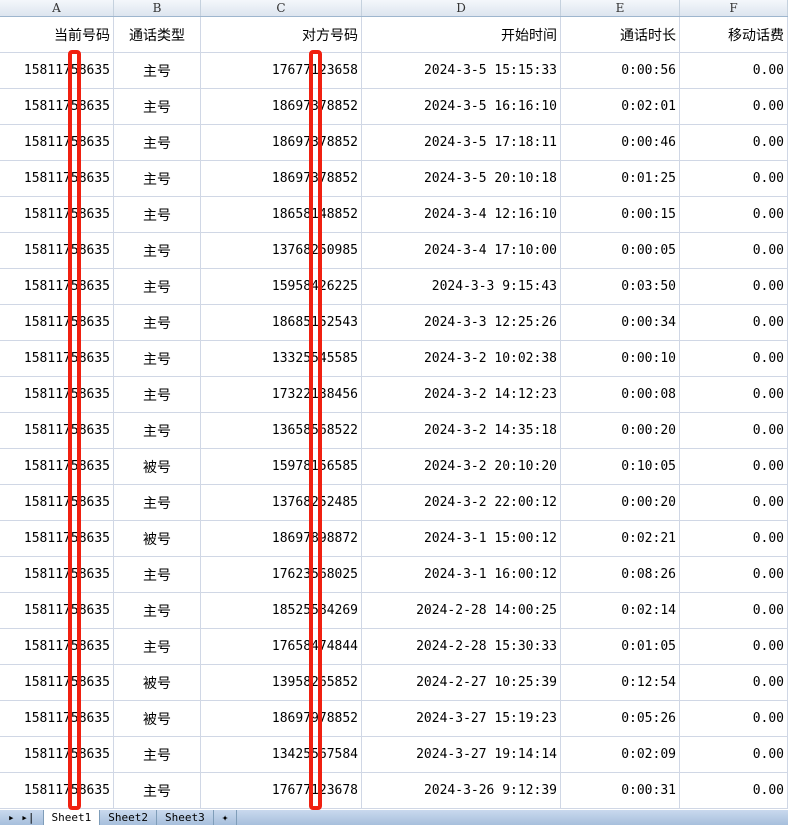  What do you see at coordinates (461, 466) in the screenshot?
I see `cell-start-time: 2024-3-2 20:10:20` at bounding box center [461, 466].